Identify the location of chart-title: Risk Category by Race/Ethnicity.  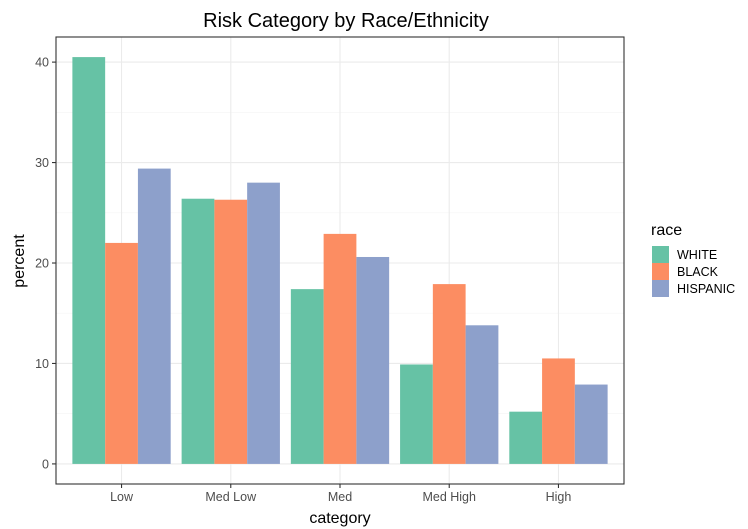
(346, 21).